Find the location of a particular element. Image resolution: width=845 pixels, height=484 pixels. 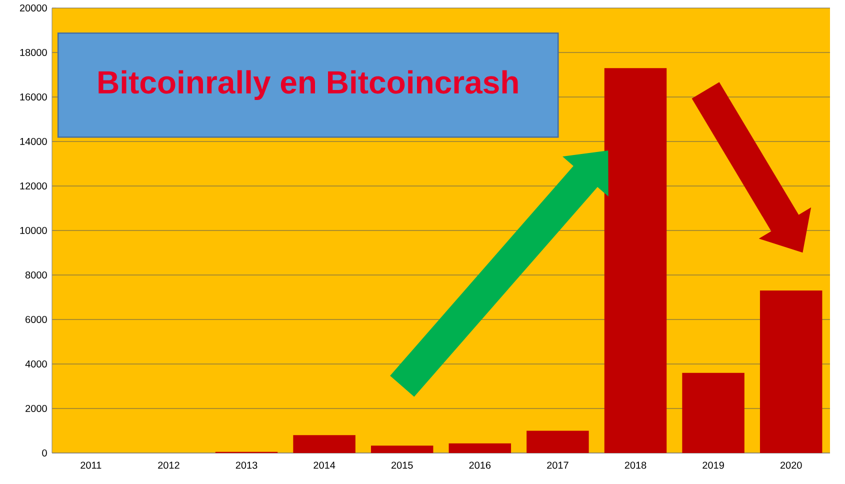

x-tick-label: 2020 is located at coordinates (791, 465).